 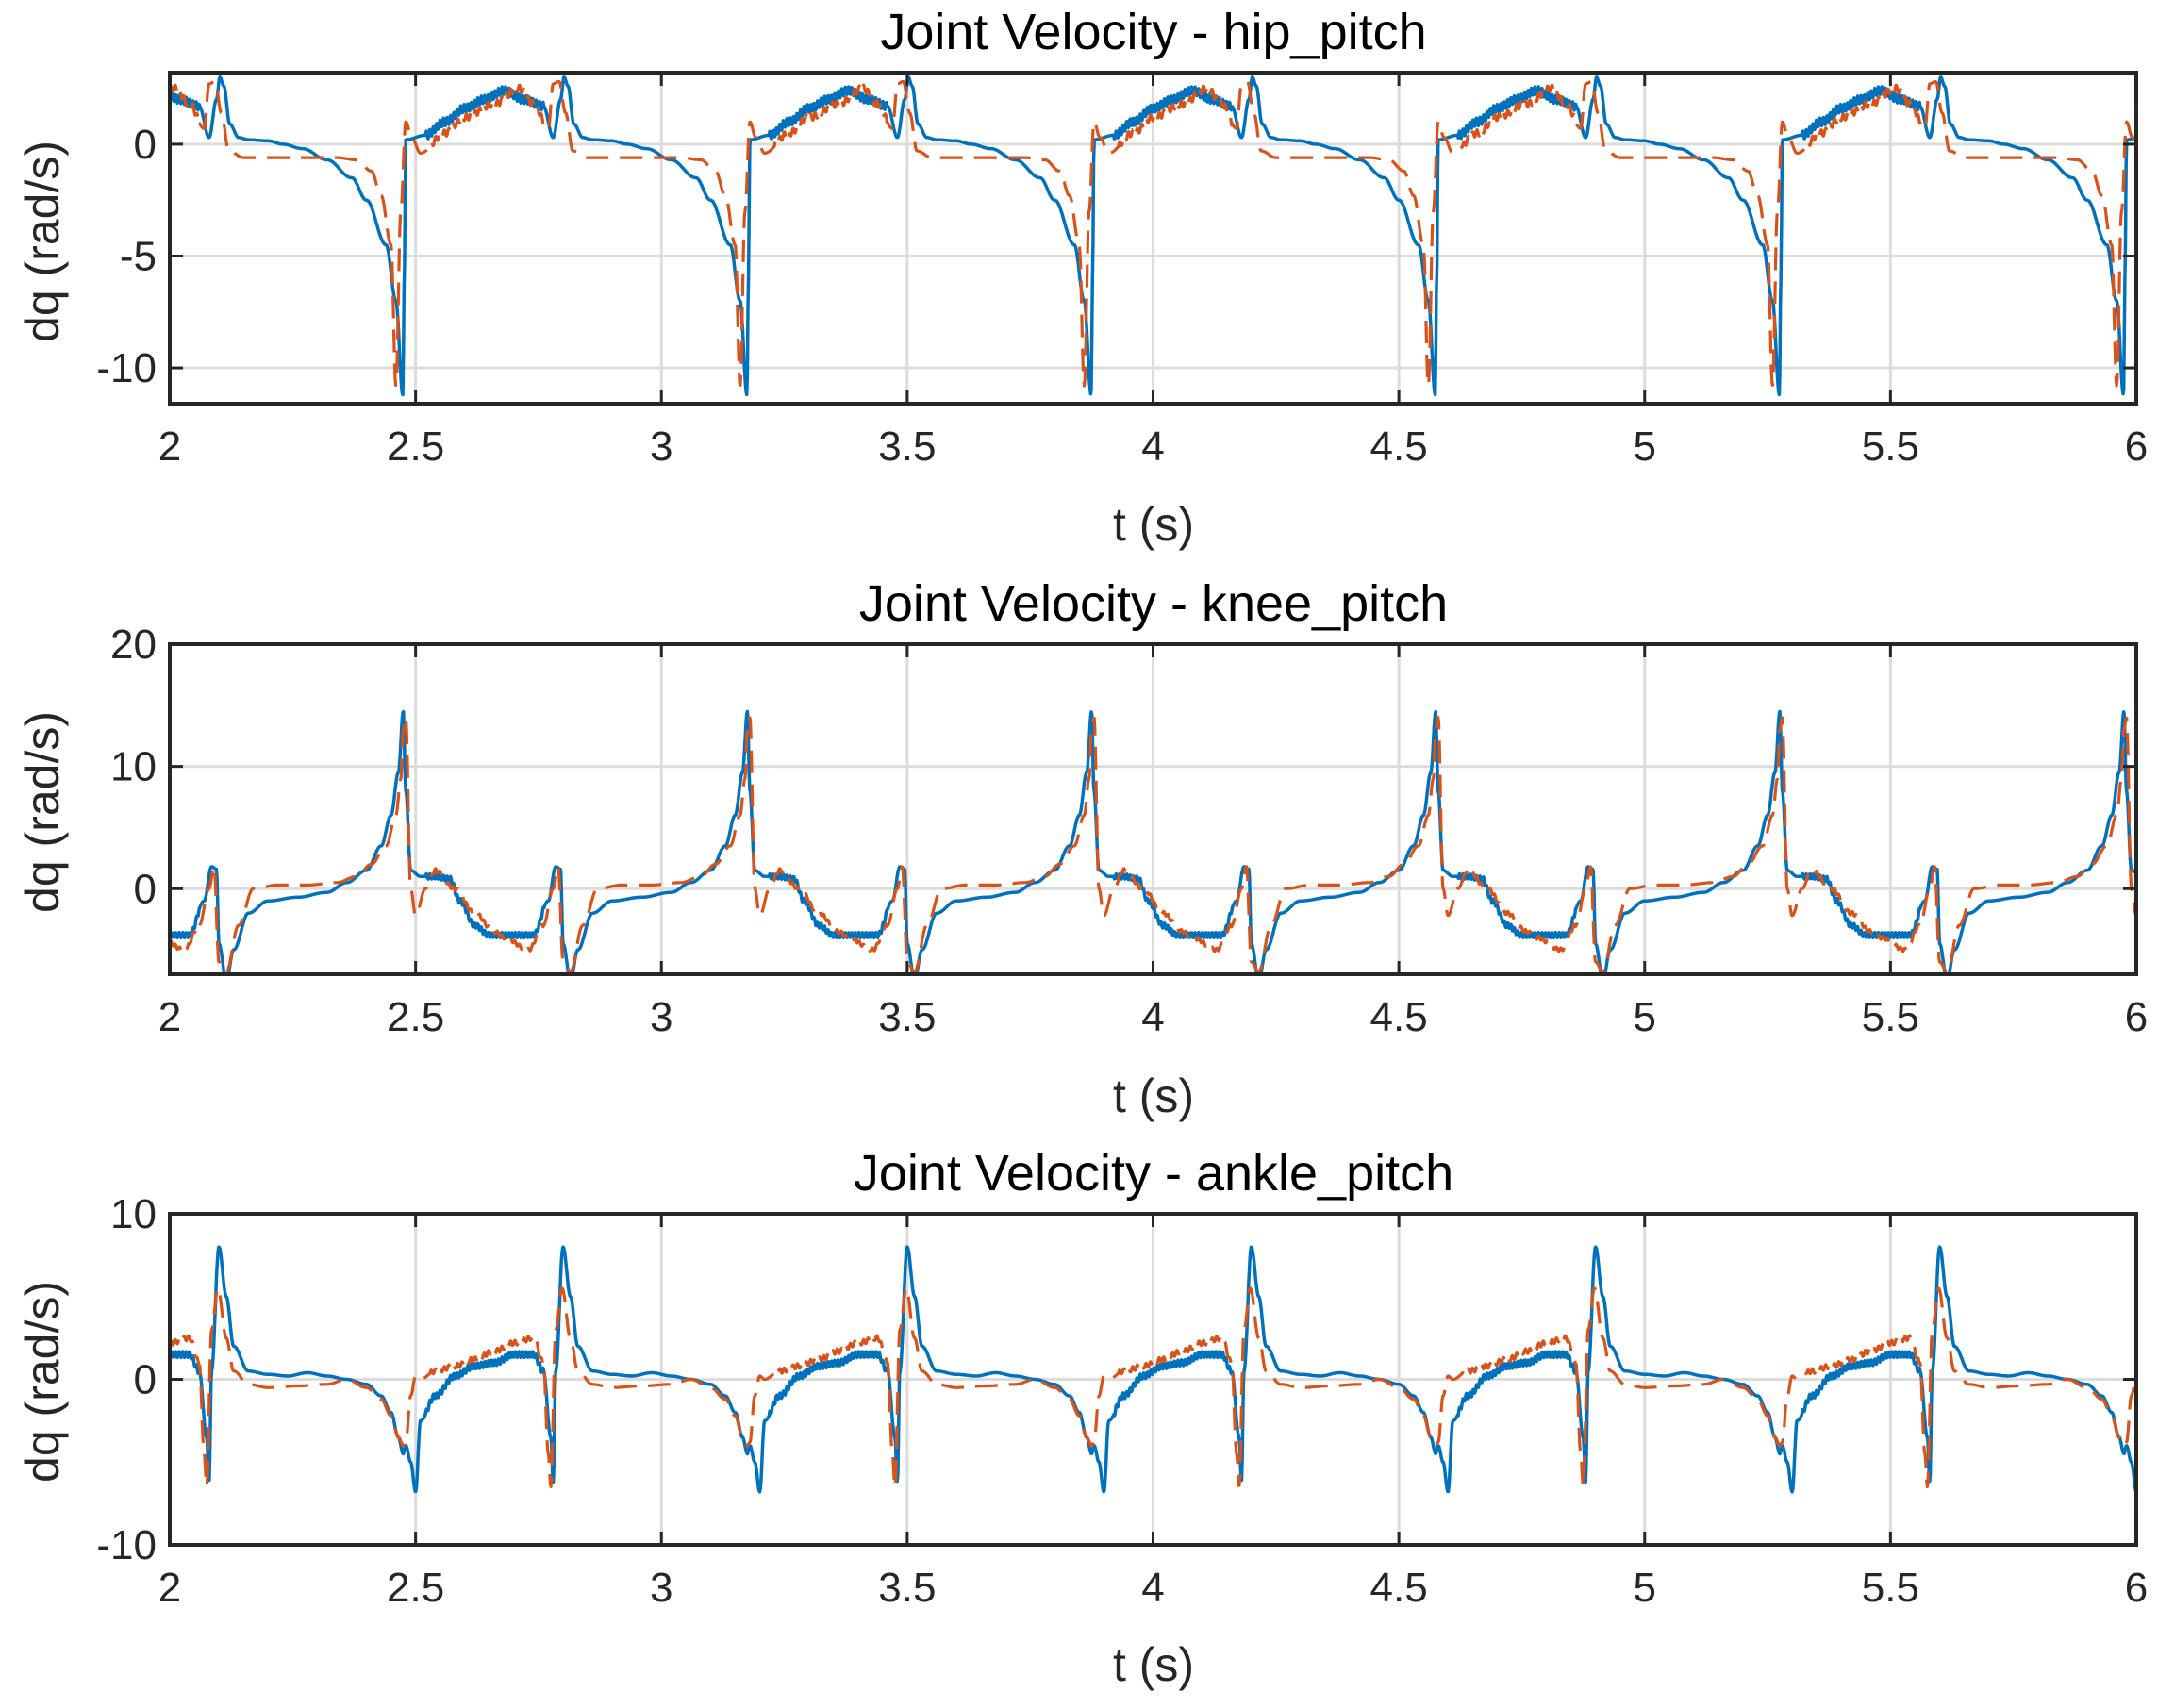 What do you see at coordinates (1891, 1017) in the screenshot?
I see `knee-pitch-xtick-label: 5.5` at bounding box center [1891, 1017].